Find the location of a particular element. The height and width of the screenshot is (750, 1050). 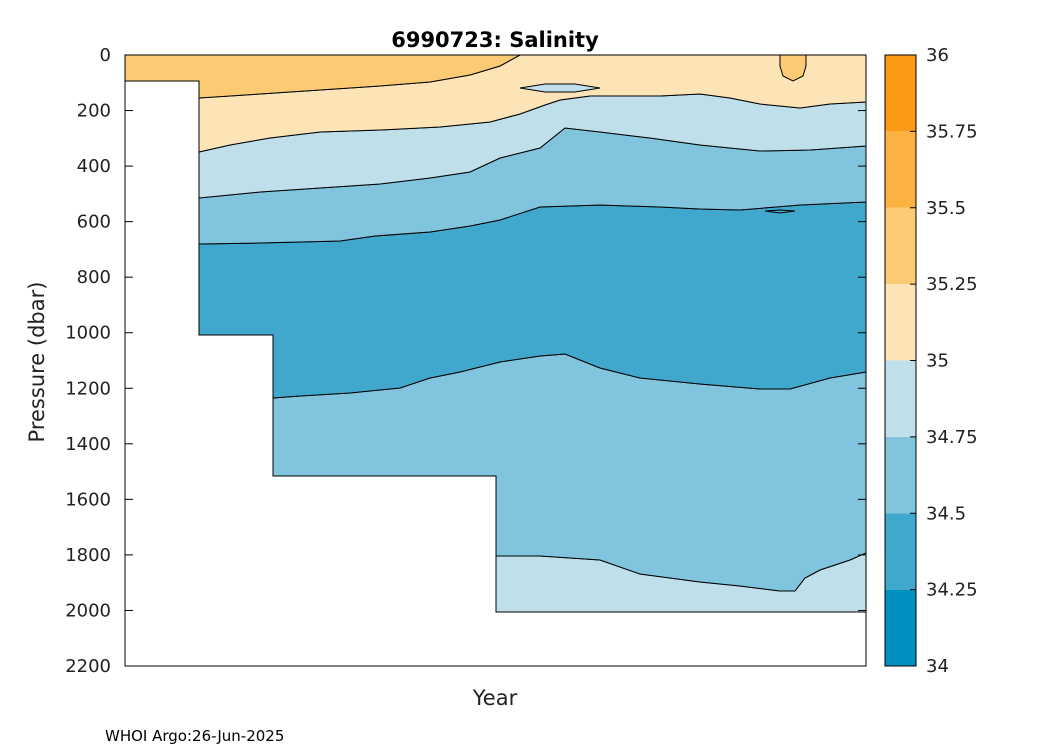

y-tick-label: 800 is located at coordinates (94, 277).